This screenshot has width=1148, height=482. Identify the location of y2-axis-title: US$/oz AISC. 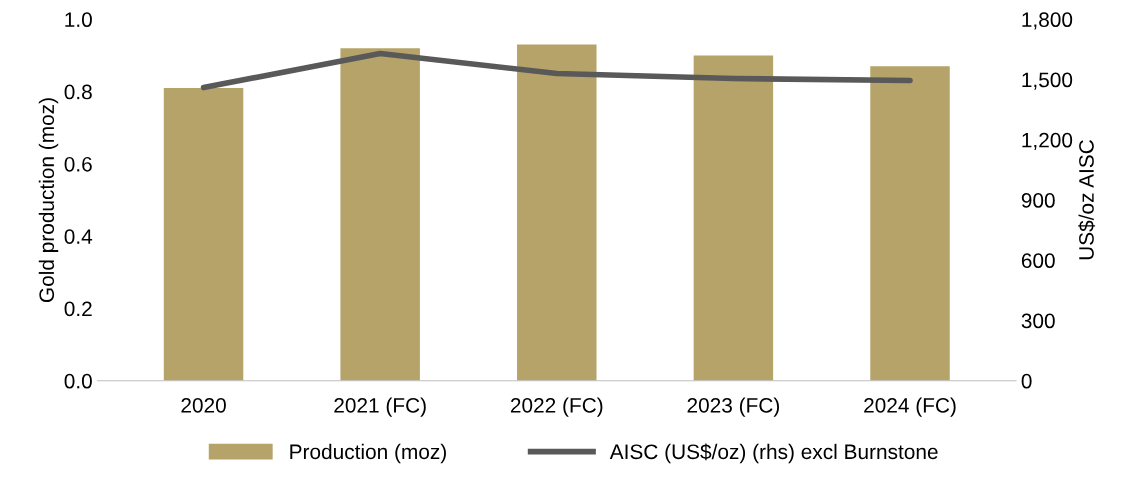
(1087, 200).